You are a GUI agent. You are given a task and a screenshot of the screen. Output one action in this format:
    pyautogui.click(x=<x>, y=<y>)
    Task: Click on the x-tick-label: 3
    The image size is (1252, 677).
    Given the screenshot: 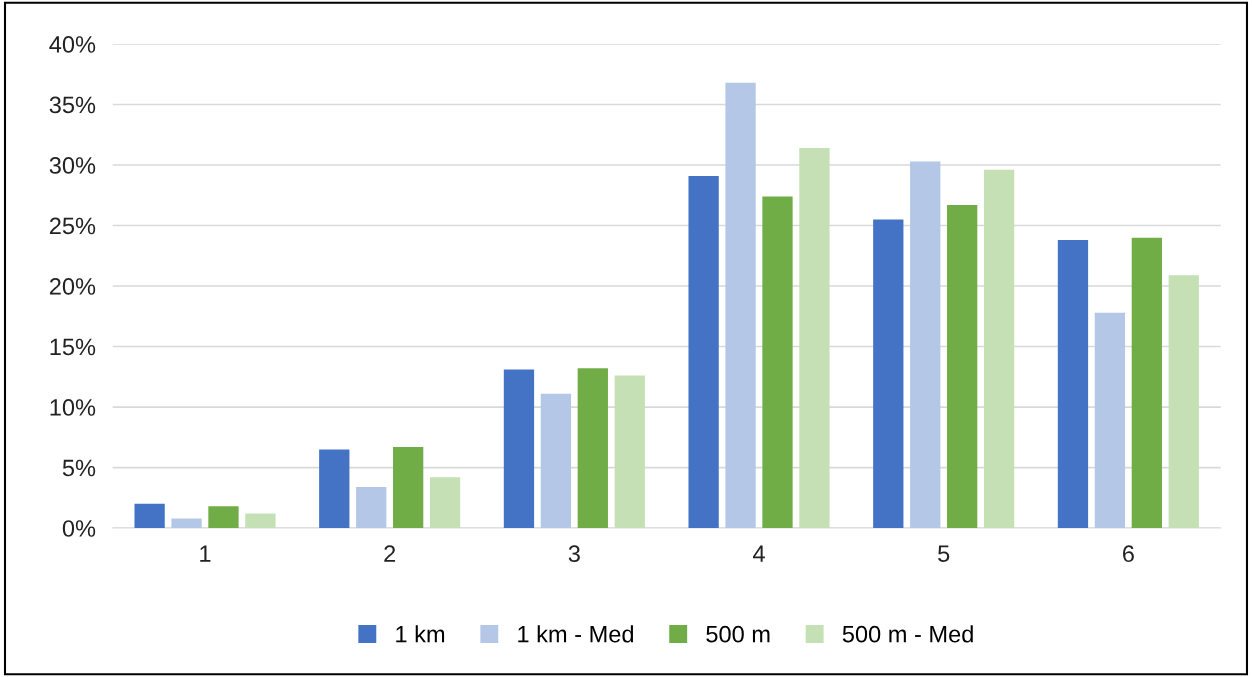 What is the action you would take?
    pyautogui.click(x=574, y=554)
    